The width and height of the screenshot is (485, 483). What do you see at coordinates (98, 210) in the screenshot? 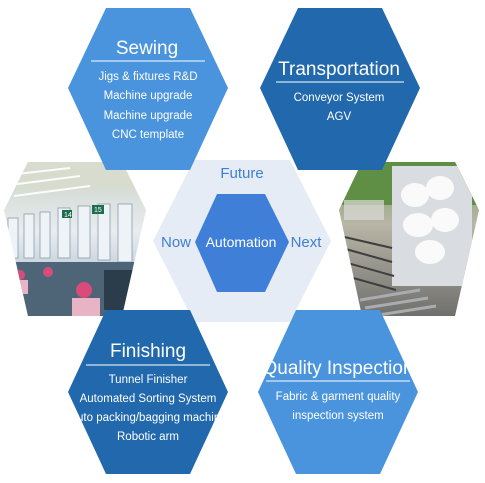
I see `svg-text: 15` at bounding box center [98, 210].